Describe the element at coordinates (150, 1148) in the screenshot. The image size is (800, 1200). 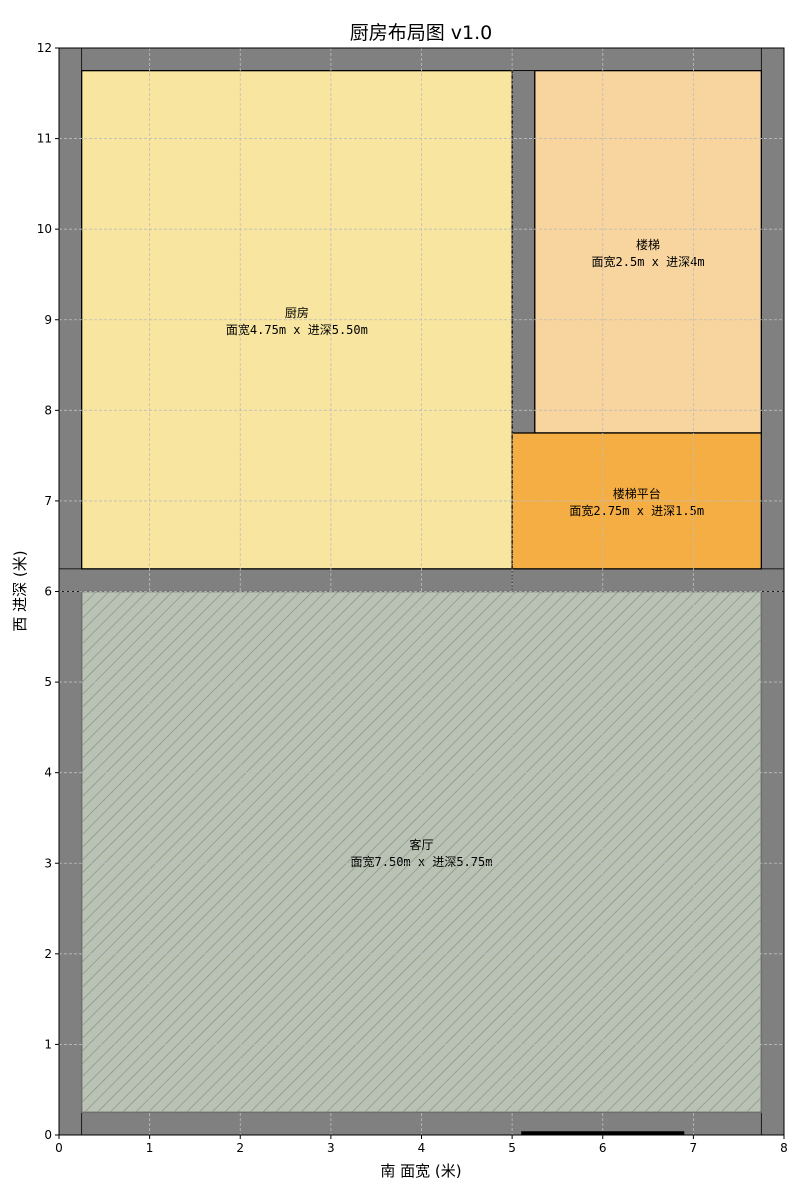
I see `x-tick-label: 1` at that location.